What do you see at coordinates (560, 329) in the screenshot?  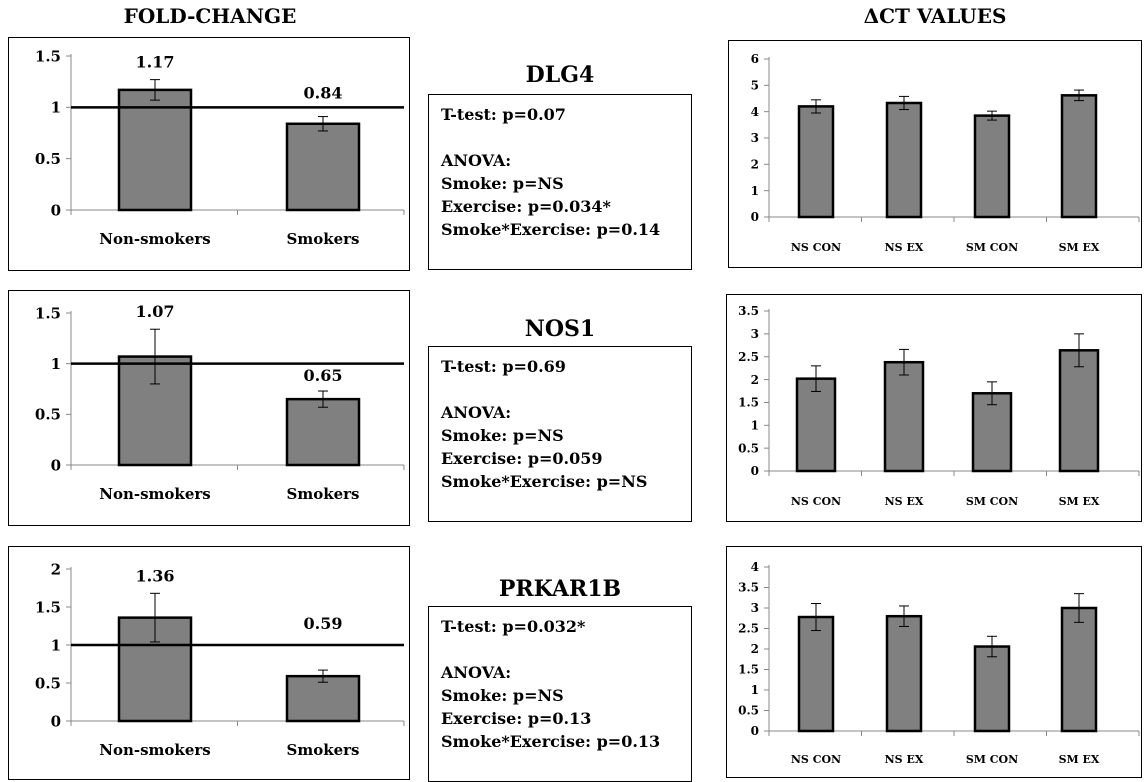 I see `gene-title-nos1: NOS1` at bounding box center [560, 329].